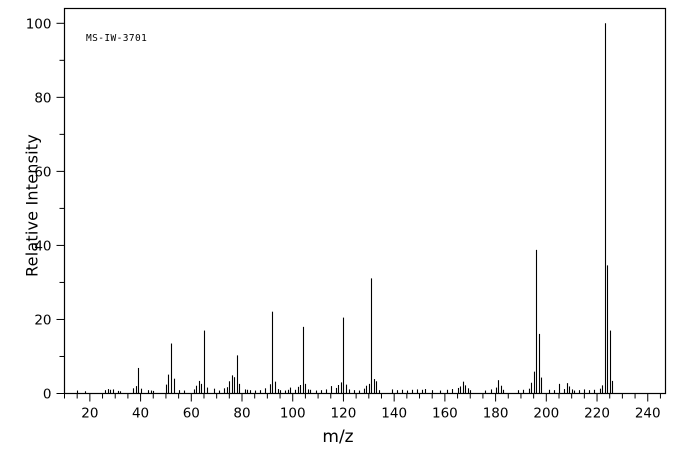  Describe the element at coordinates (47, 395) in the screenshot. I see `y-tick-label: 0` at that location.